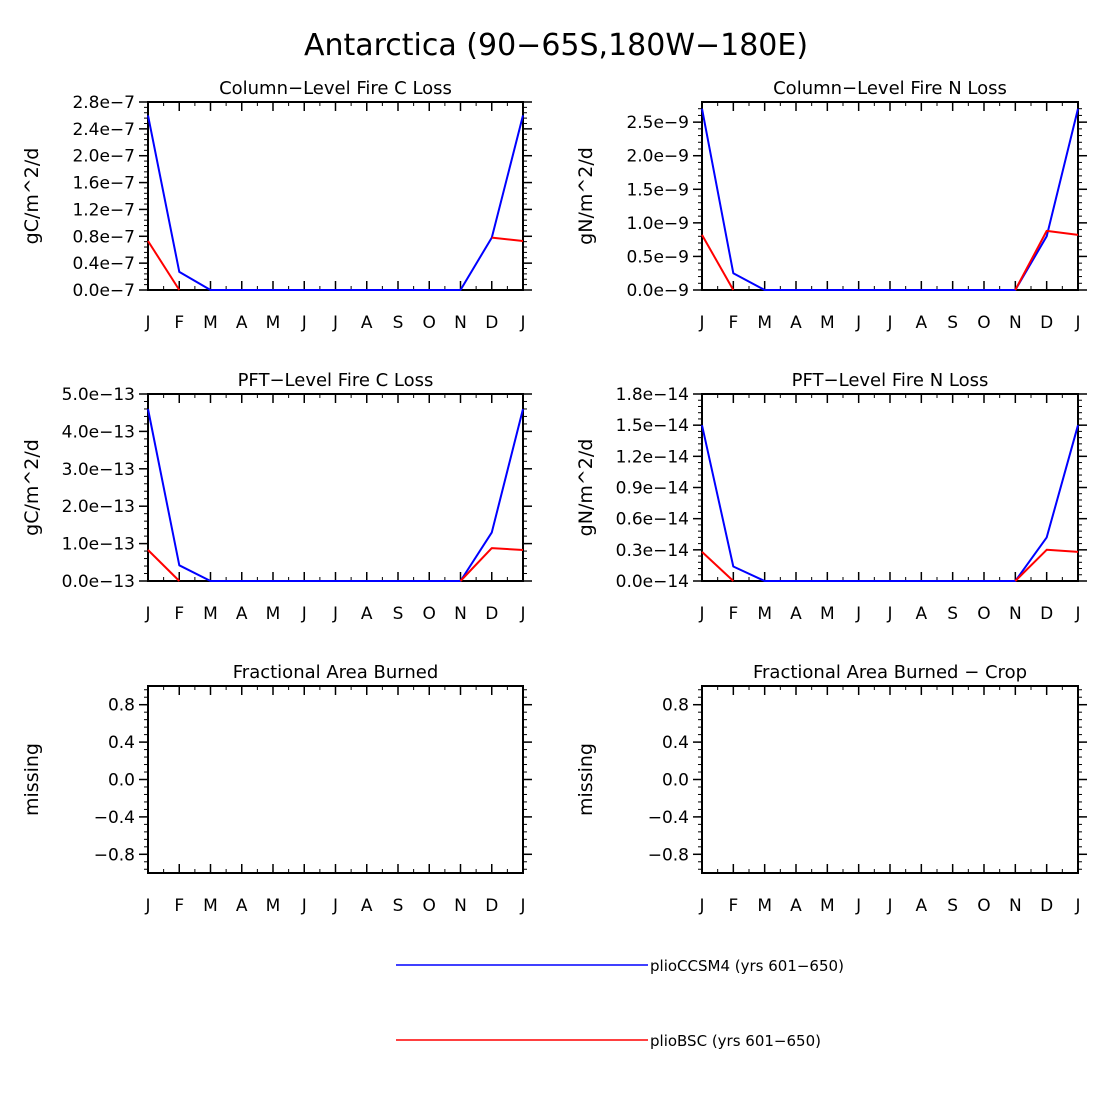 The height and width of the screenshot is (1108, 1108). I want to click on panel-title: Column−Level Fire C Loss, so click(335, 88).